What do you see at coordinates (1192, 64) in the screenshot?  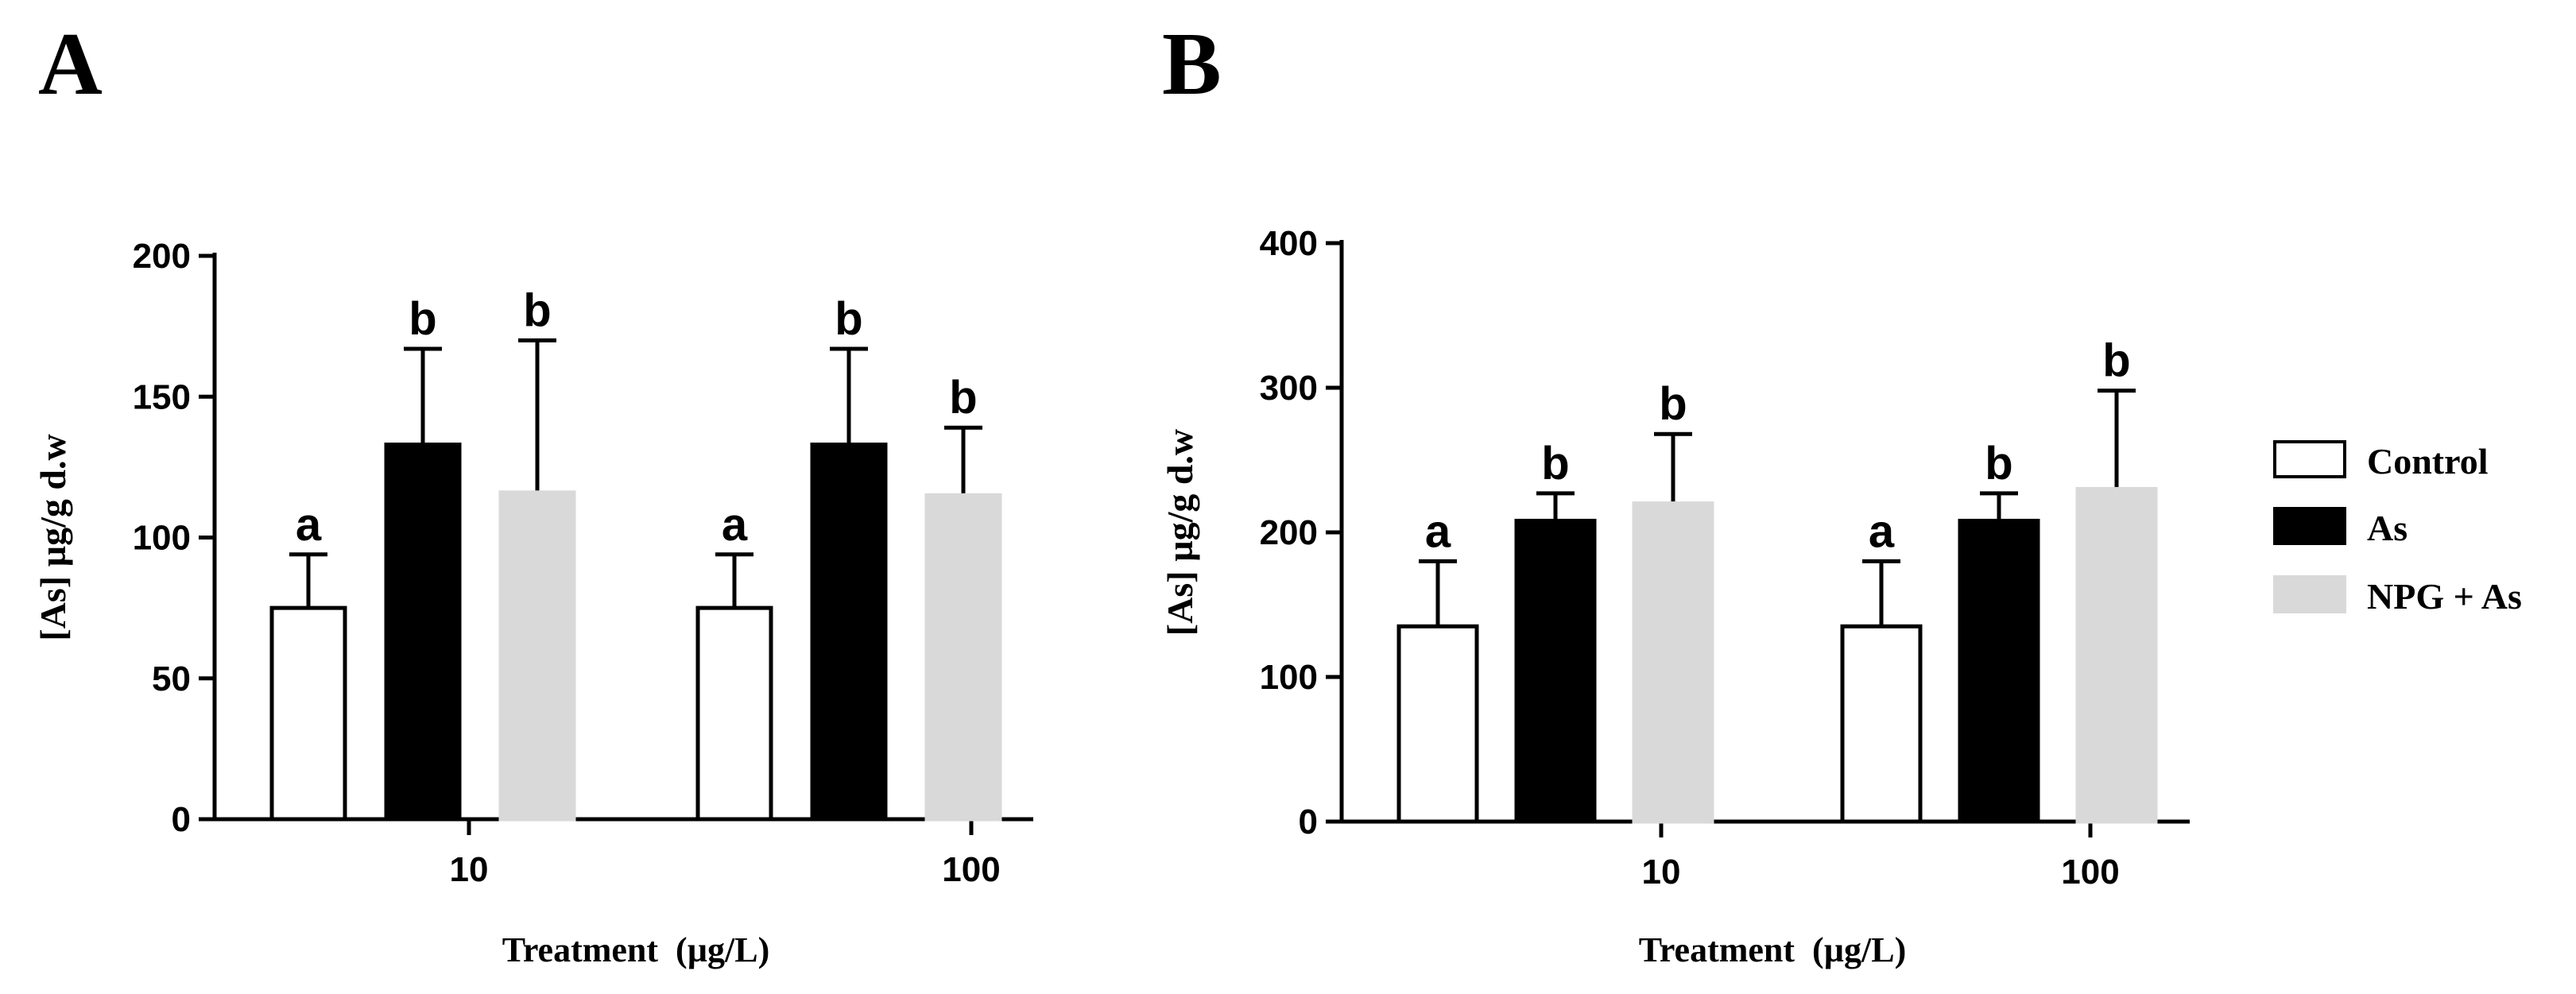 I see `panel-letter-b: B` at bounding box center [1192, 64].